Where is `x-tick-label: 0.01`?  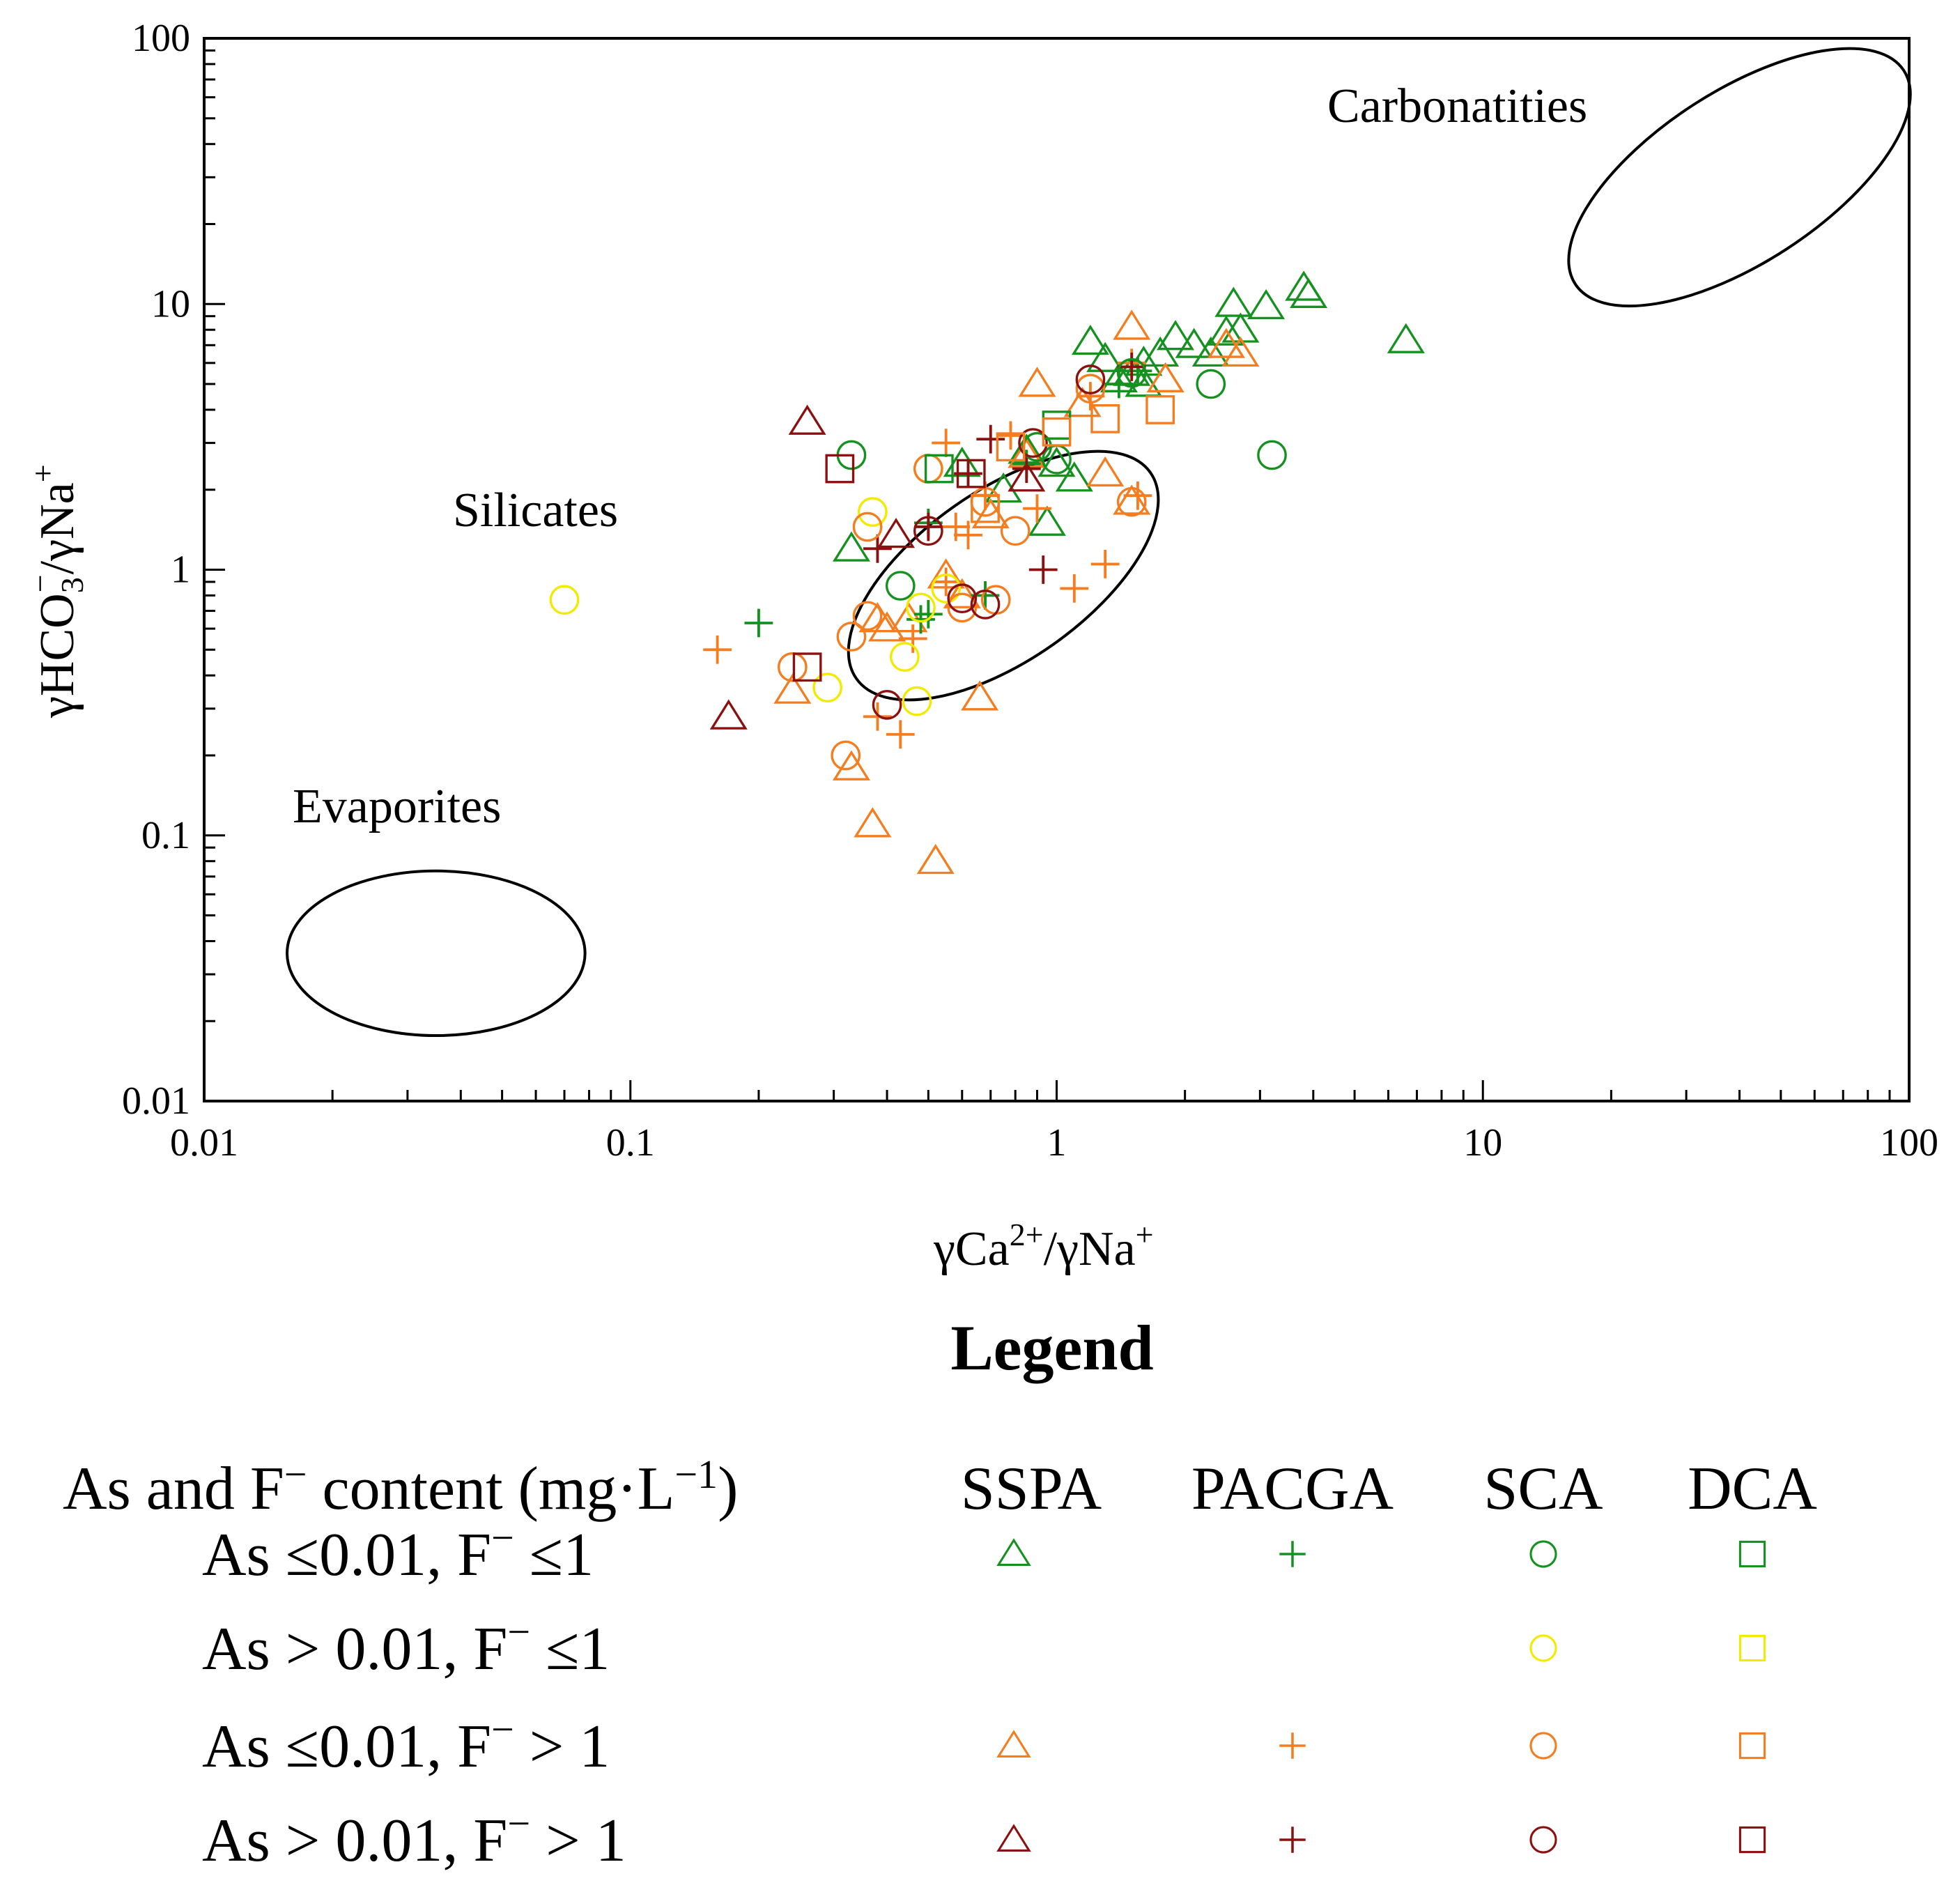 x-tick-label: 0.01 is located at coordinates (204, 1142).